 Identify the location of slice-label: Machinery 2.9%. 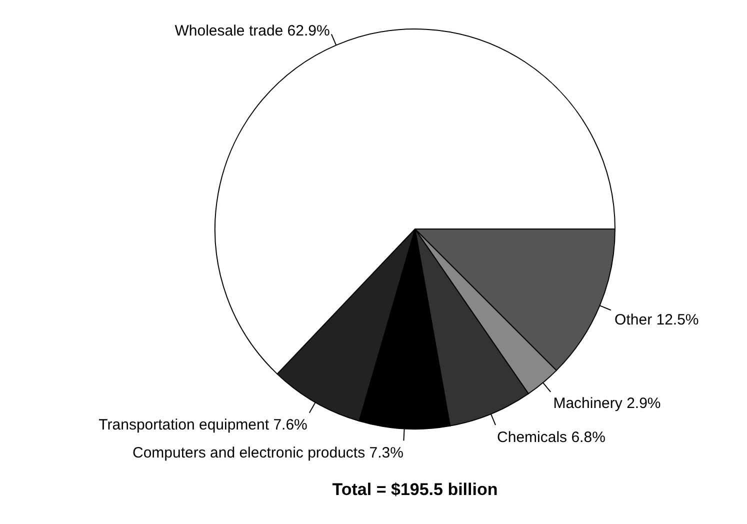
(607, 403).